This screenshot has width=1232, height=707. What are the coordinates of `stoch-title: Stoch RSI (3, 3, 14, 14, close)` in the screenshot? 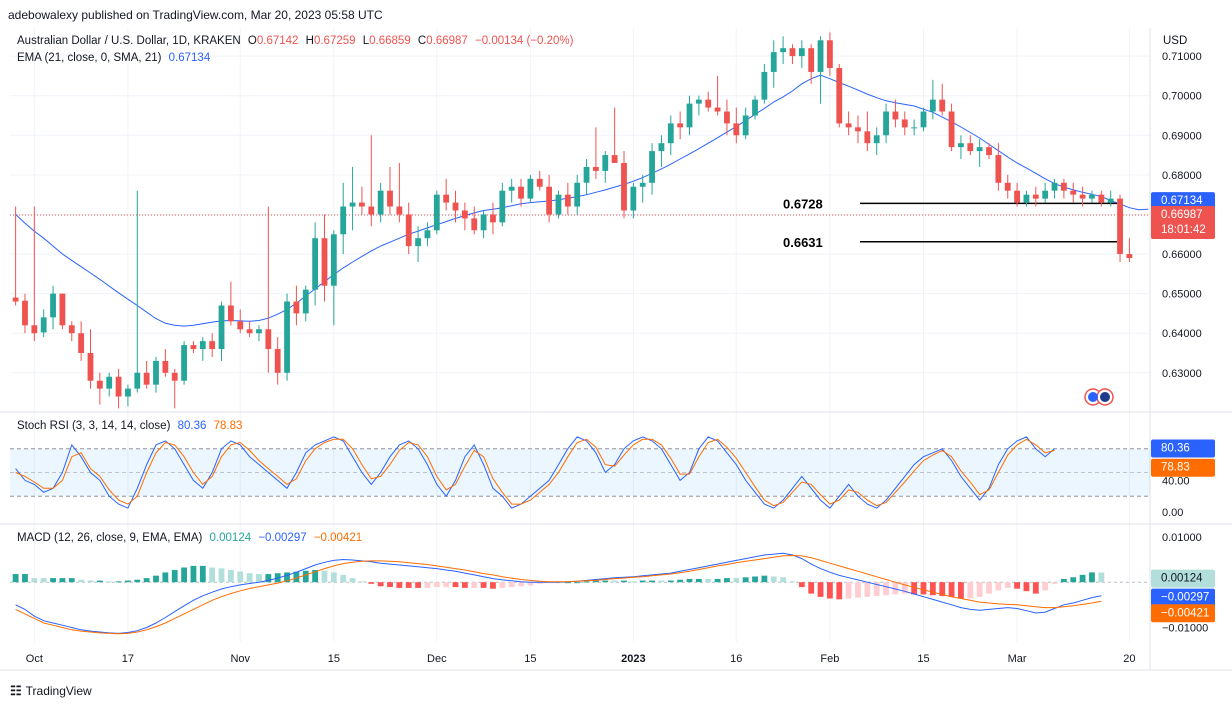 It's located at (94, 426).